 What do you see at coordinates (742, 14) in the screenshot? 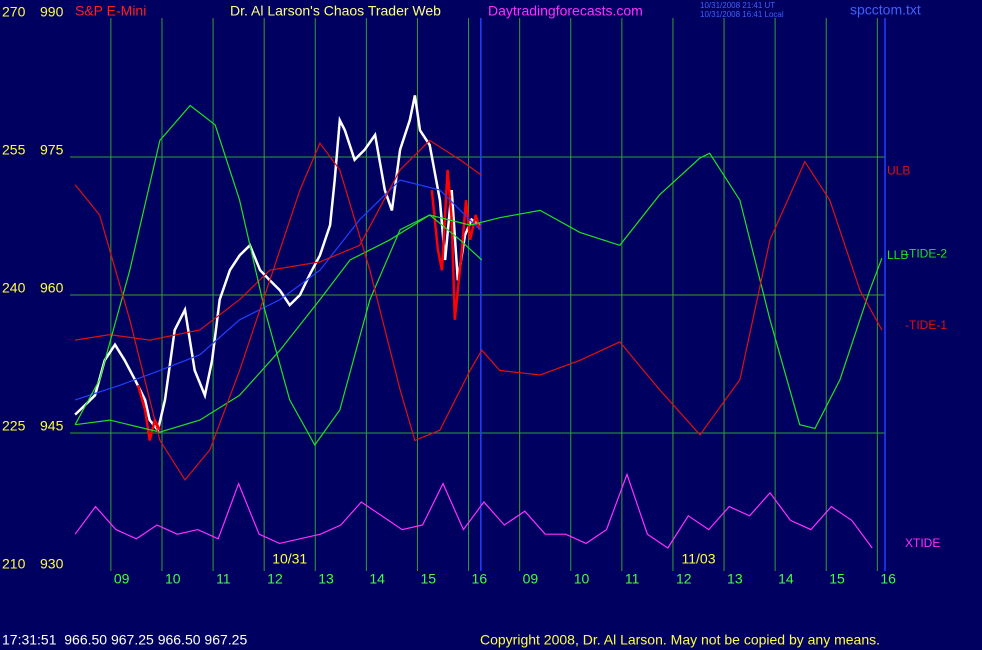
I see `timestamp: 10/31/2008 16:41 Local` at bounding box center [742, 14].